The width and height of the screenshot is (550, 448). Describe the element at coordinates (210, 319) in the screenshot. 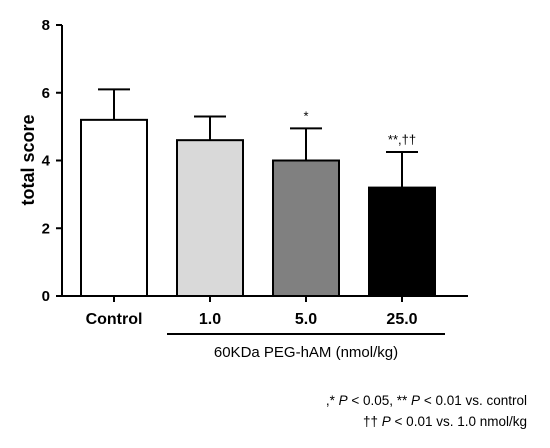

I see `x-tick-label: 1.0` at that location.